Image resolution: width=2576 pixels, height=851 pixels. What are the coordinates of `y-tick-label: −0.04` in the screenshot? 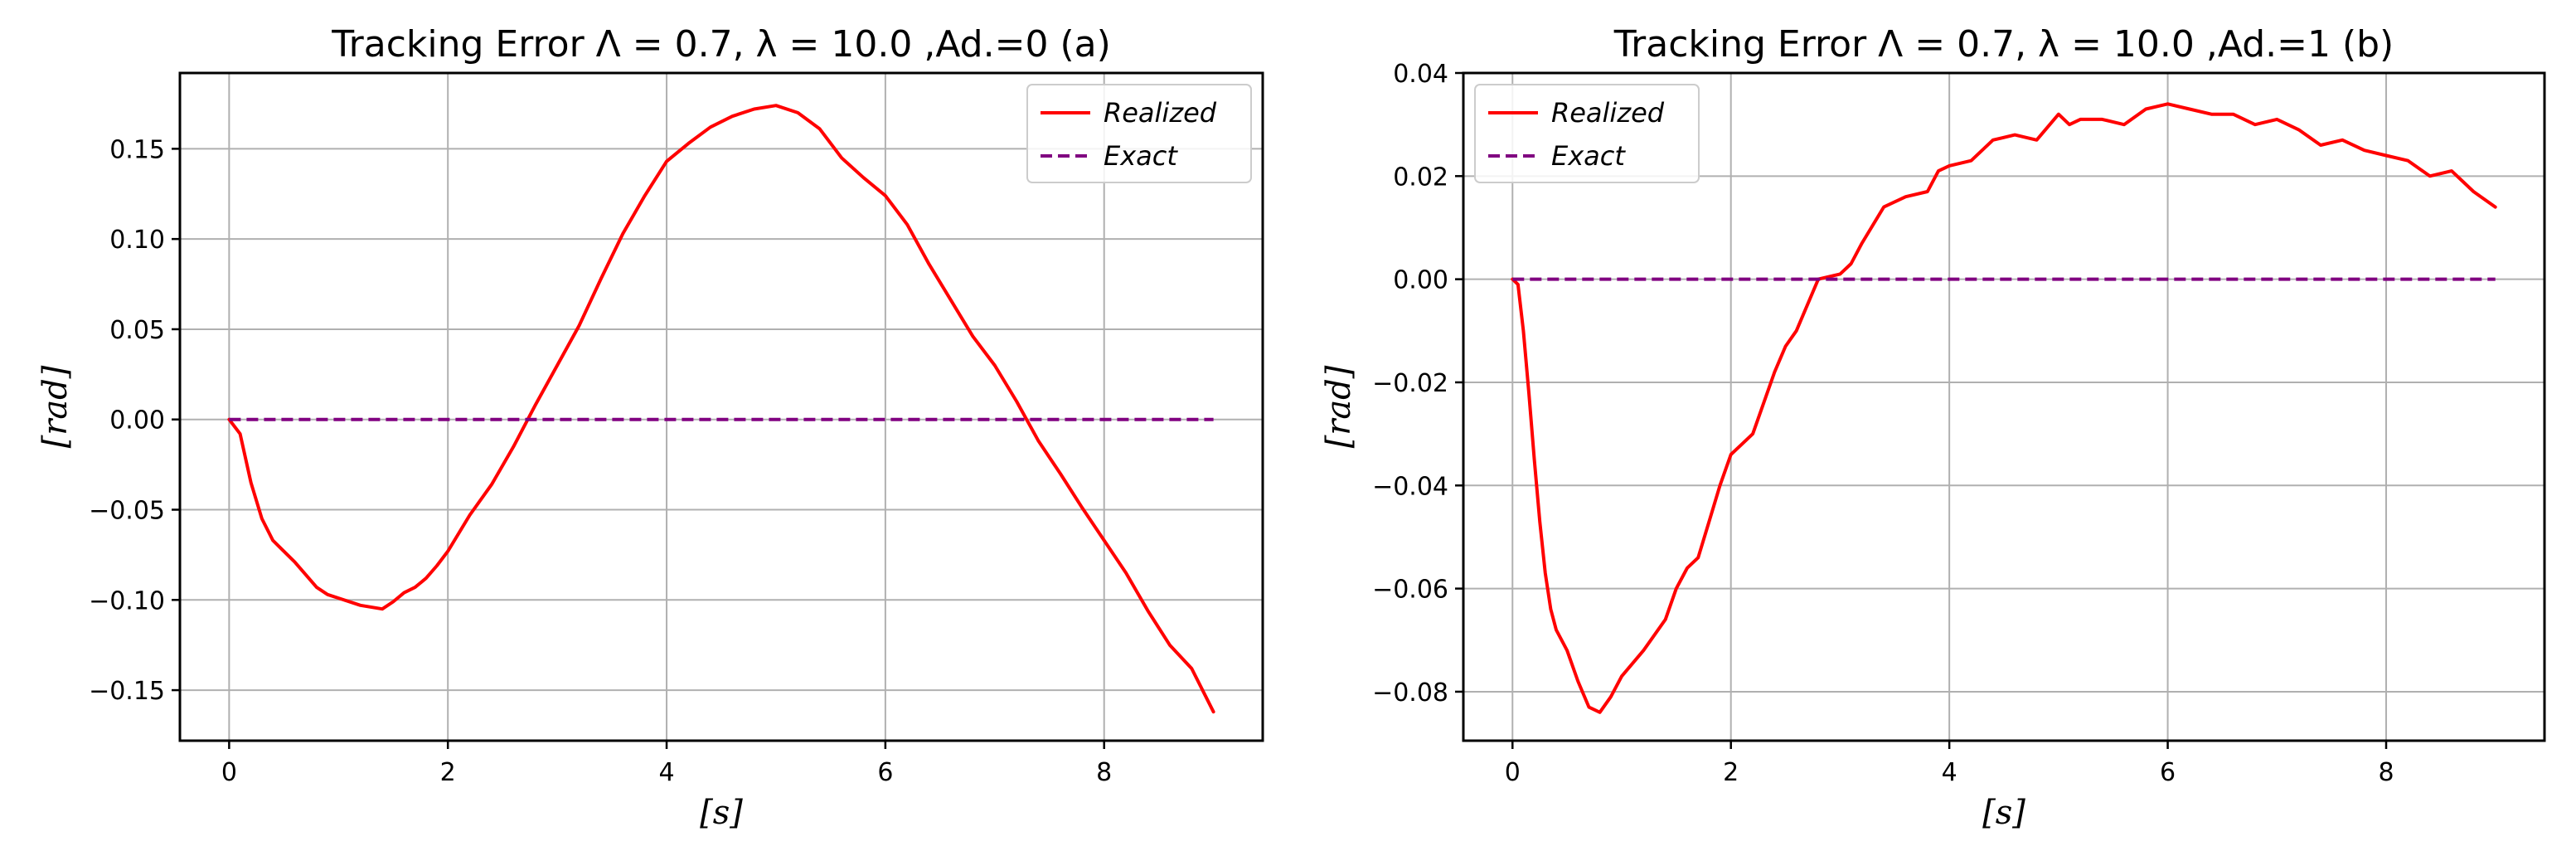 It's located at (1410, 486).